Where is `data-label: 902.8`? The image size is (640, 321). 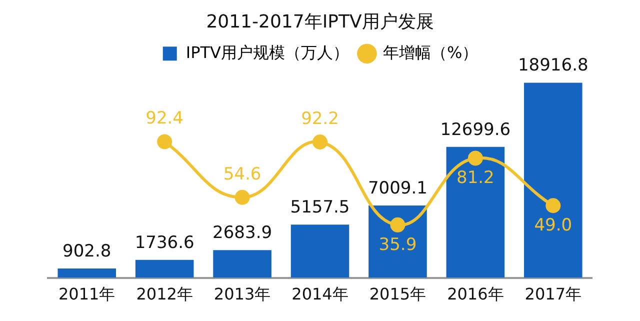
data-label: 902.8 is located at coordinates (87, 251).